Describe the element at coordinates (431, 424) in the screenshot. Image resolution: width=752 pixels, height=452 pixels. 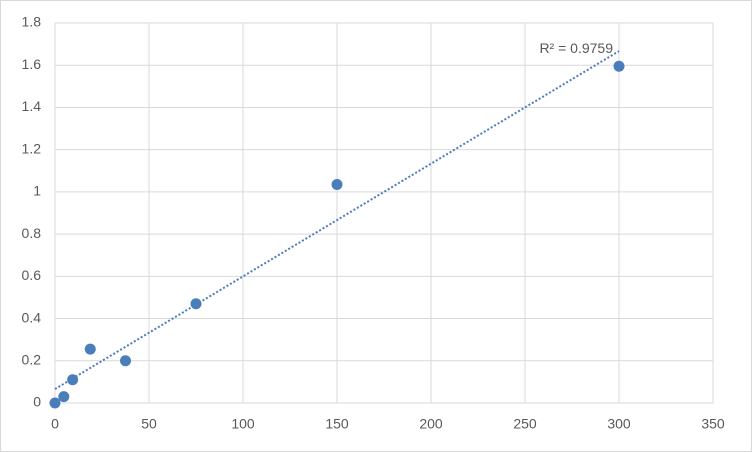
I see `x-tick-label: 200` at that location.